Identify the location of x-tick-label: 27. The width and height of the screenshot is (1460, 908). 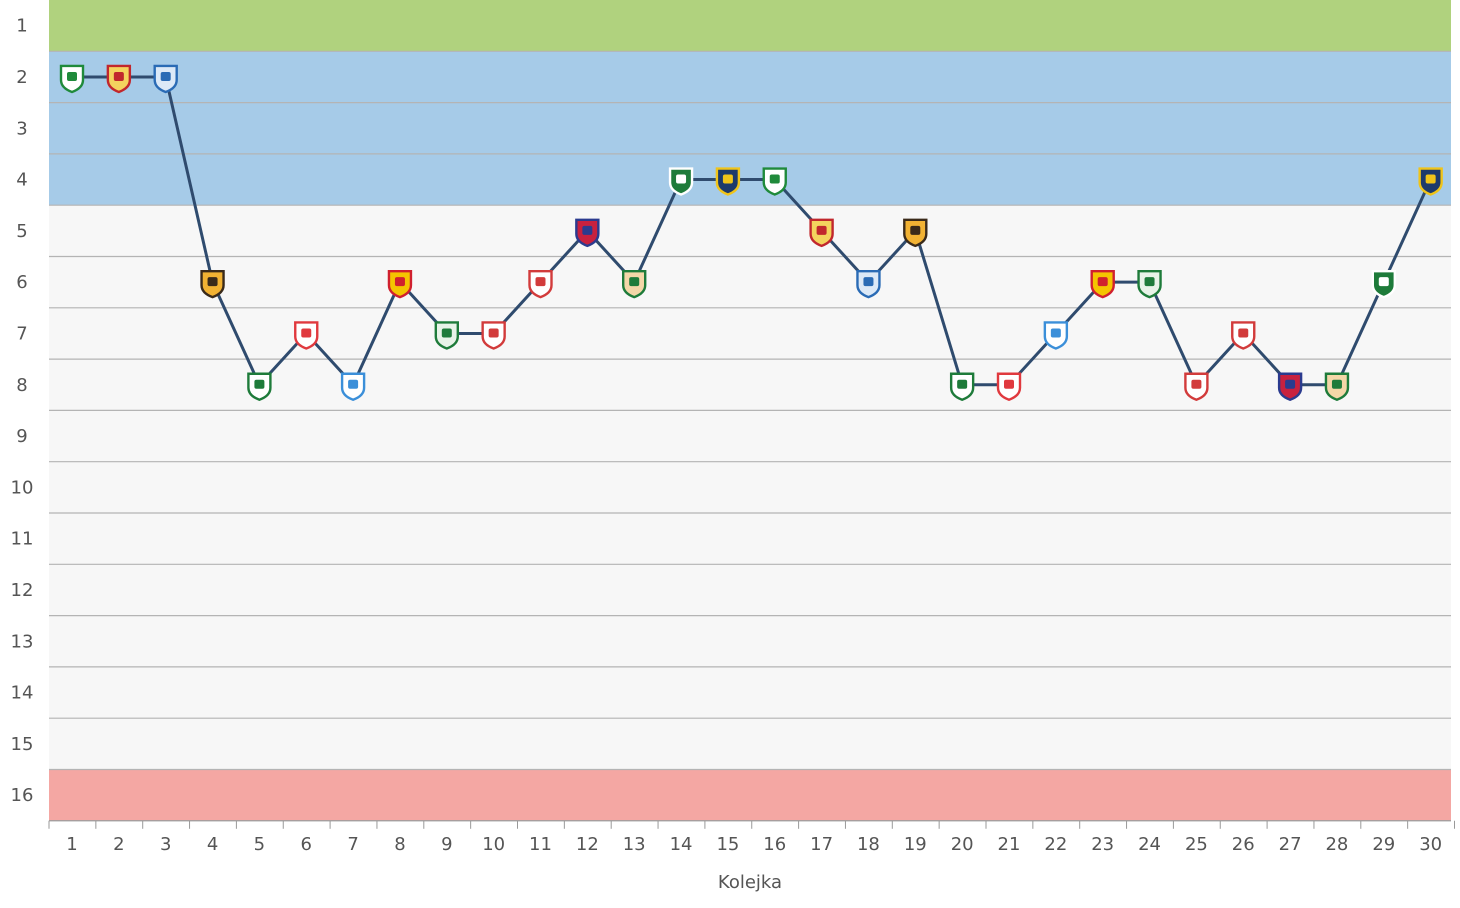
(1290, 844).